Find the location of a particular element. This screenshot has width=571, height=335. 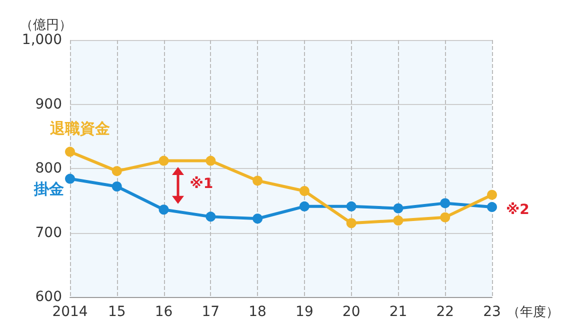

x-tick-label: 20 is located at coordinates (351, 312).